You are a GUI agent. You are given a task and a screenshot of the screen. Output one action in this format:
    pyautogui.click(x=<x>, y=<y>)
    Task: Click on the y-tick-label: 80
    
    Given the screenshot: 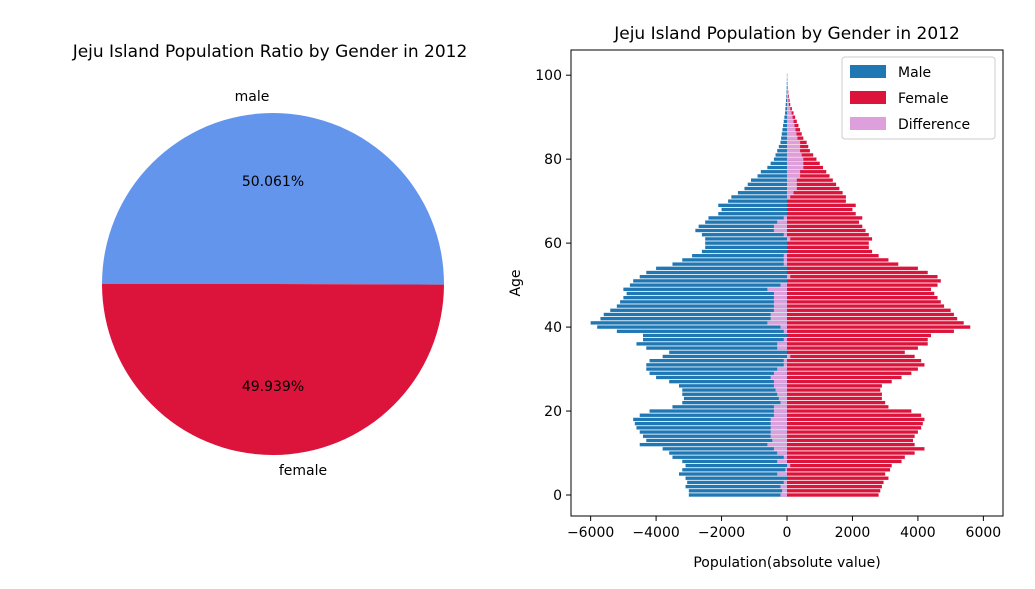 What is the action you would take?
    pyautogui.click(x=553, y=160)
    